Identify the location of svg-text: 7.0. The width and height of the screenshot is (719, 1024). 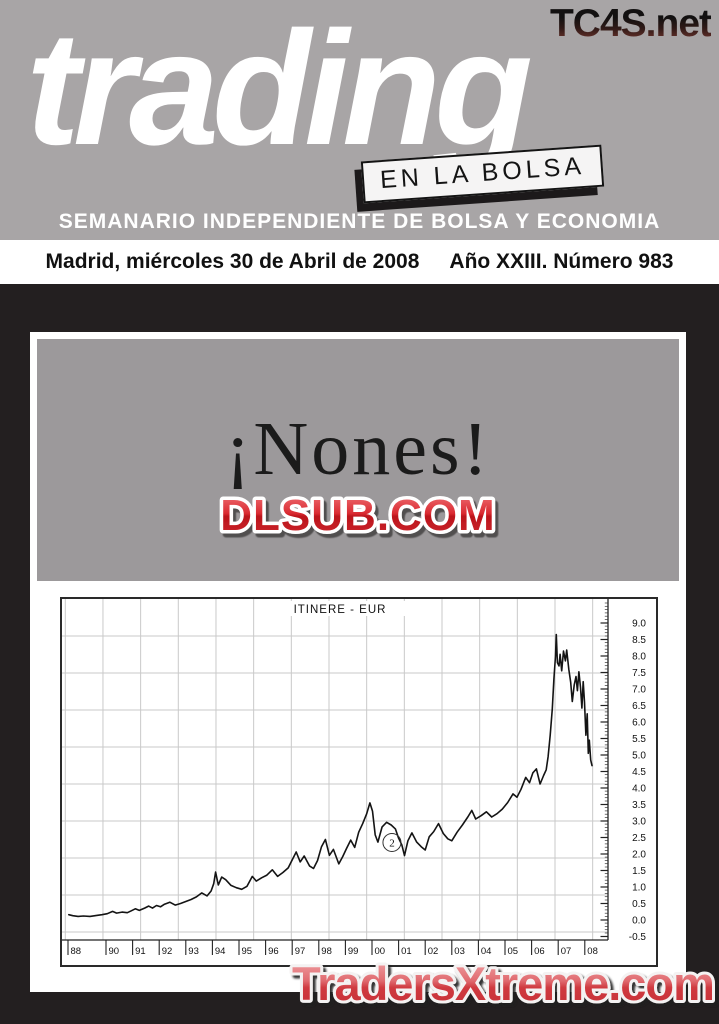
(639, 690).